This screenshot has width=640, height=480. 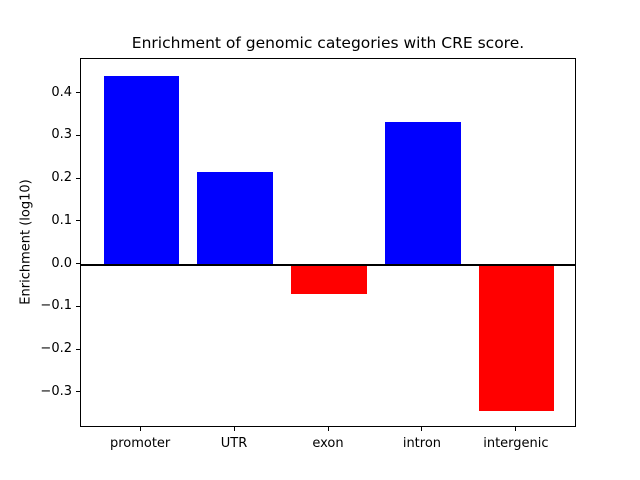 What do you see at coordinates (56, 349) in the screenshot?
I see `y-tick-label: −0.2` at bounding box center [56, 349].